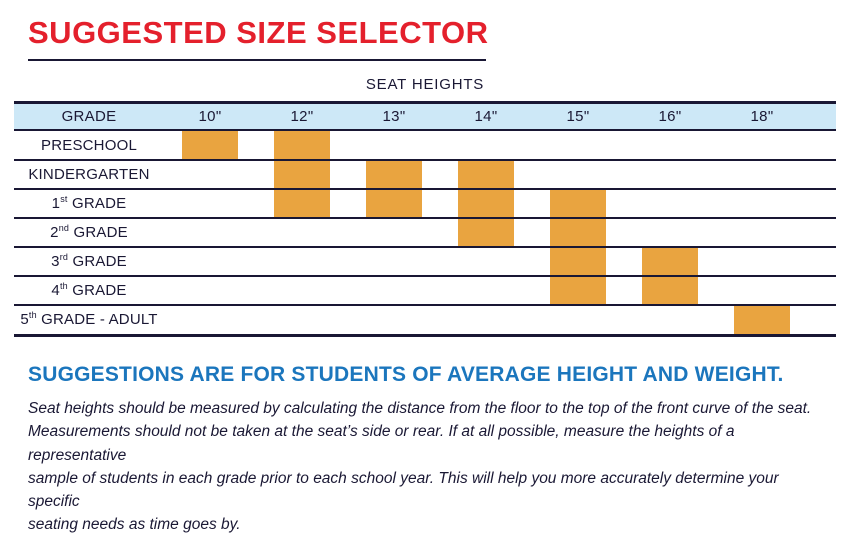 Image resolution: width=850 pixels, height=537 pixels. Describe the element at coordinates (210, 146) in the screenshot. I see `size-bar-10in` at that location.